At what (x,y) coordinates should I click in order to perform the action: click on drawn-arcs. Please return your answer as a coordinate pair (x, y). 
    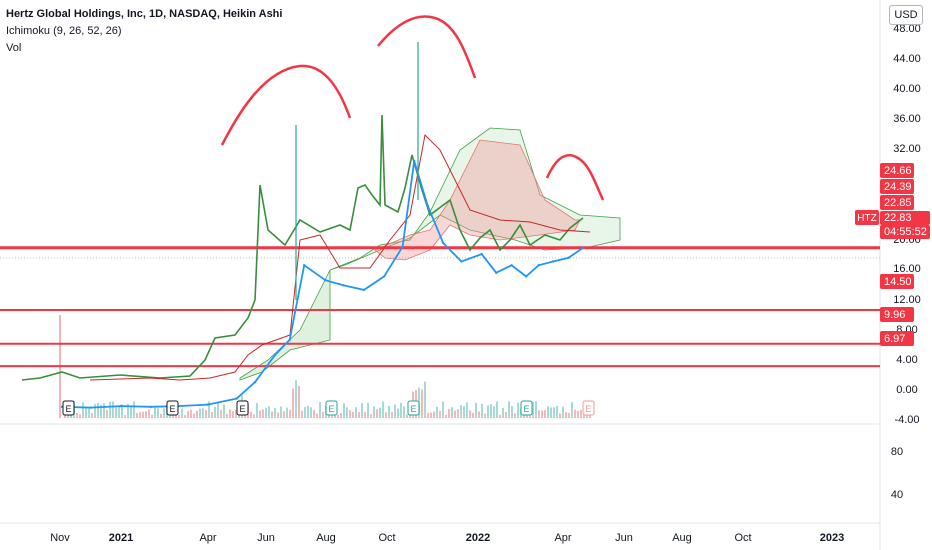
    Looking at the image, I should click on (412, 108).